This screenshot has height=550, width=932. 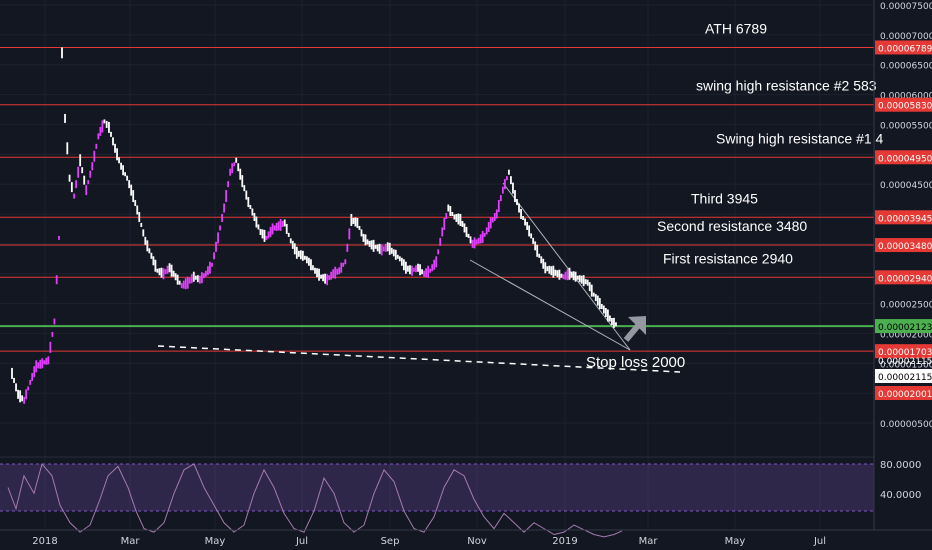 I want to click on x-tick-labels: 2018 Mar May Jul Sep Nov 2019 Mar May Jul, so click(x=429, y=541).